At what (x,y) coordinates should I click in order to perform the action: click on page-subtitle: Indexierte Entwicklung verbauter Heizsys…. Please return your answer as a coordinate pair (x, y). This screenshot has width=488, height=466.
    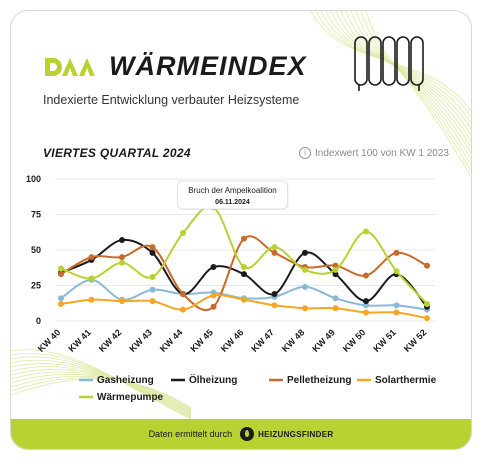
    Looking at the image, I should click on (171, 100).